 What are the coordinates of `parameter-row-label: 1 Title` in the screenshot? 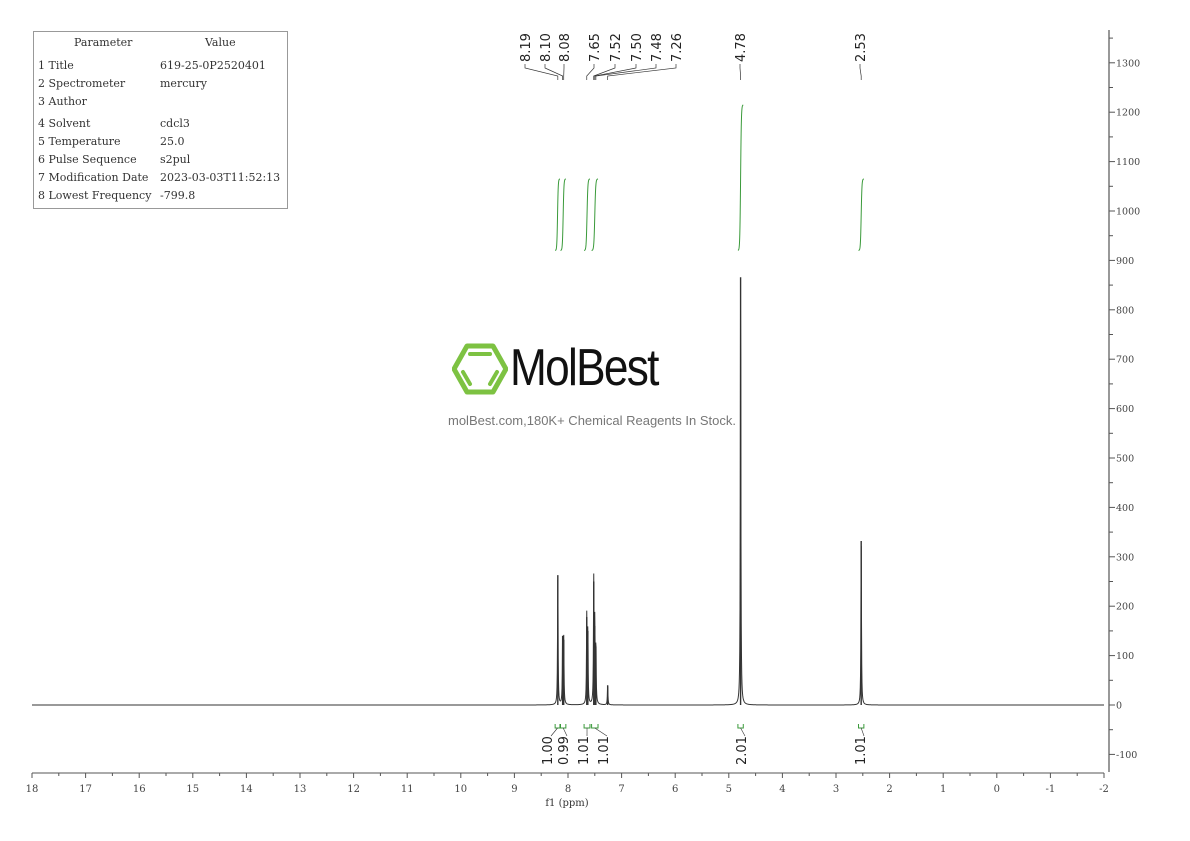 It's located at (56, 65).